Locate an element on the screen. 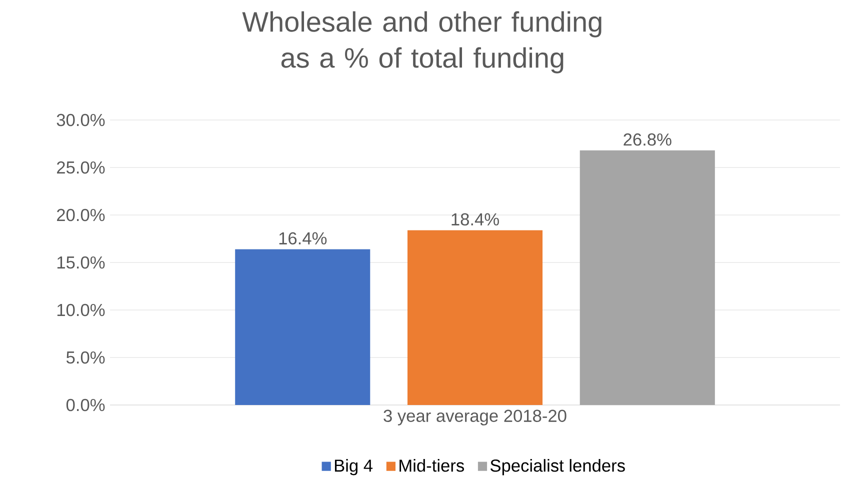 The height and width of the screenshot is (493, 846). chart-title: Wholesale and other funding as a % of total funding is located at coordinates (422, 42).